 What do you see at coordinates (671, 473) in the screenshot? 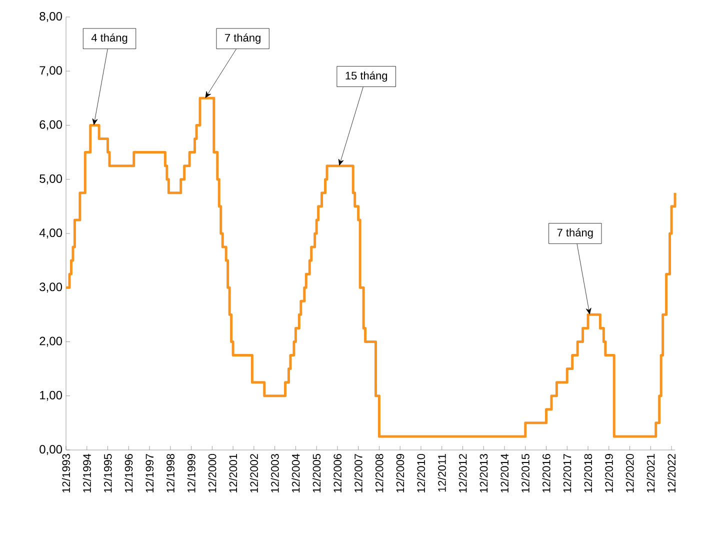
I see `x-tick-label: 12/2022` at bounding box center [671, 473].